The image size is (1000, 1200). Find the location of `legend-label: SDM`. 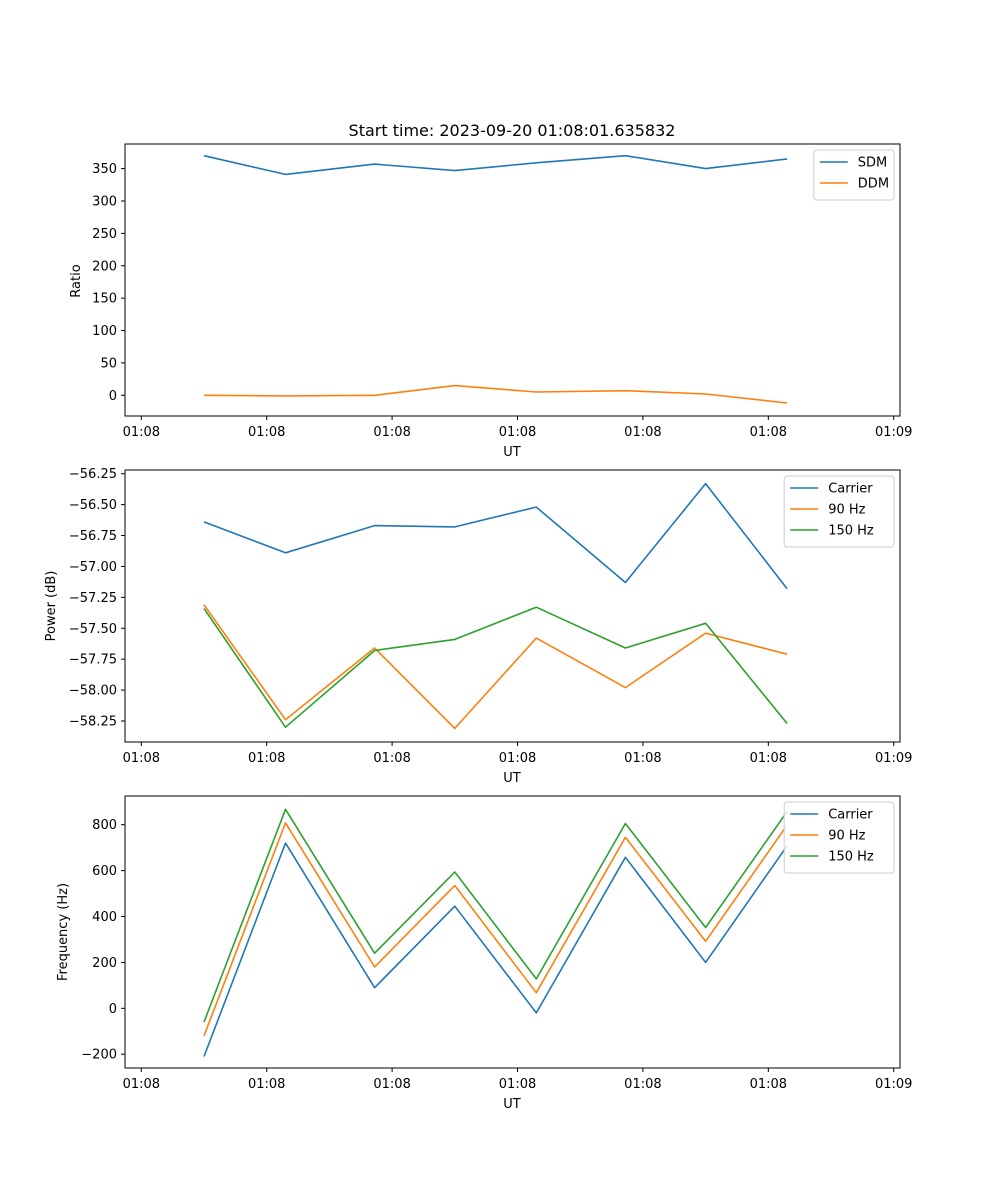

legend-label: SDM is located at coordinates (872, 163).